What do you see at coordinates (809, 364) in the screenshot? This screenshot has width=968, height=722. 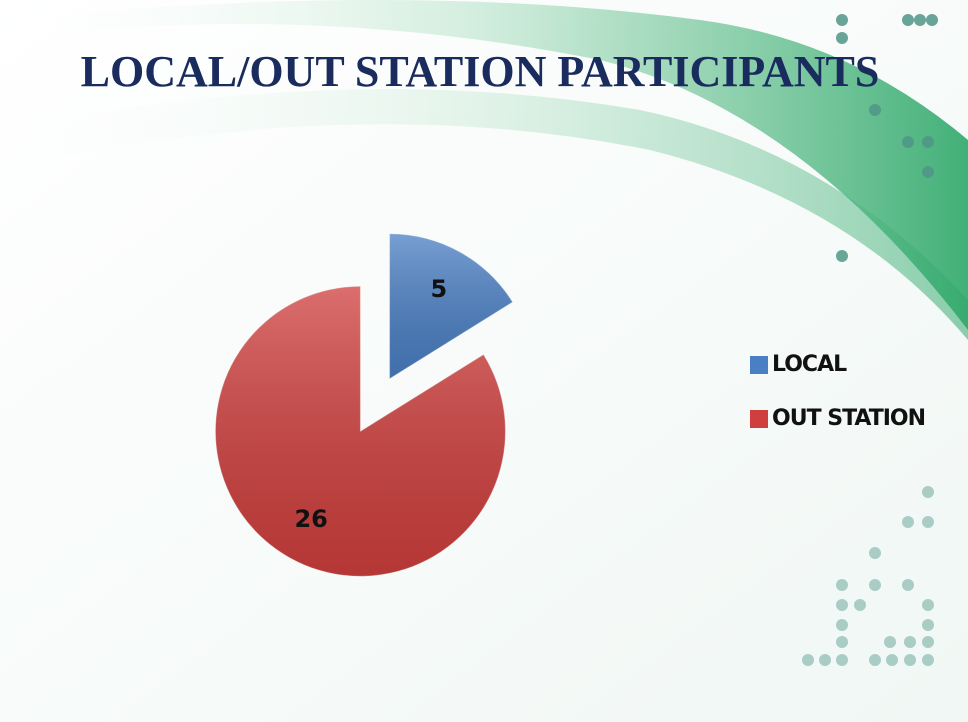 I see `legend-label: LOCAL` at bounding box center [809, 364].